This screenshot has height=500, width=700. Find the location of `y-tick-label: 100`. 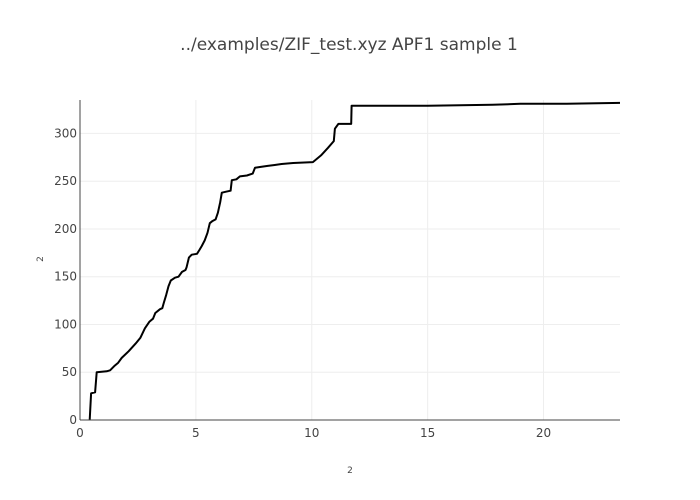

y-tick-label: 100 is located at coordinates (65, 324).